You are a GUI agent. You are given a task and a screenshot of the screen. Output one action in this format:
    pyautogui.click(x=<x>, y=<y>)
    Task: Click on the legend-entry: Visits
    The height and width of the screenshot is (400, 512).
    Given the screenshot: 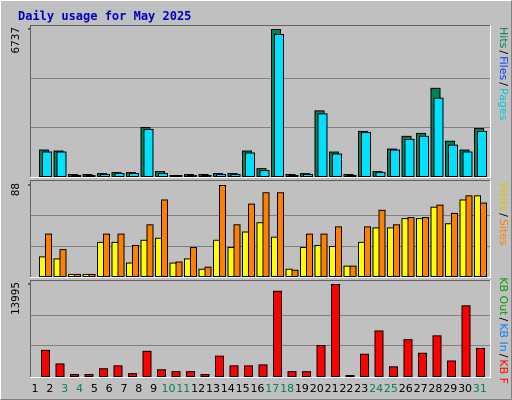 What is the action you would take?
    pyautogui.click(x=503, y=196)
    